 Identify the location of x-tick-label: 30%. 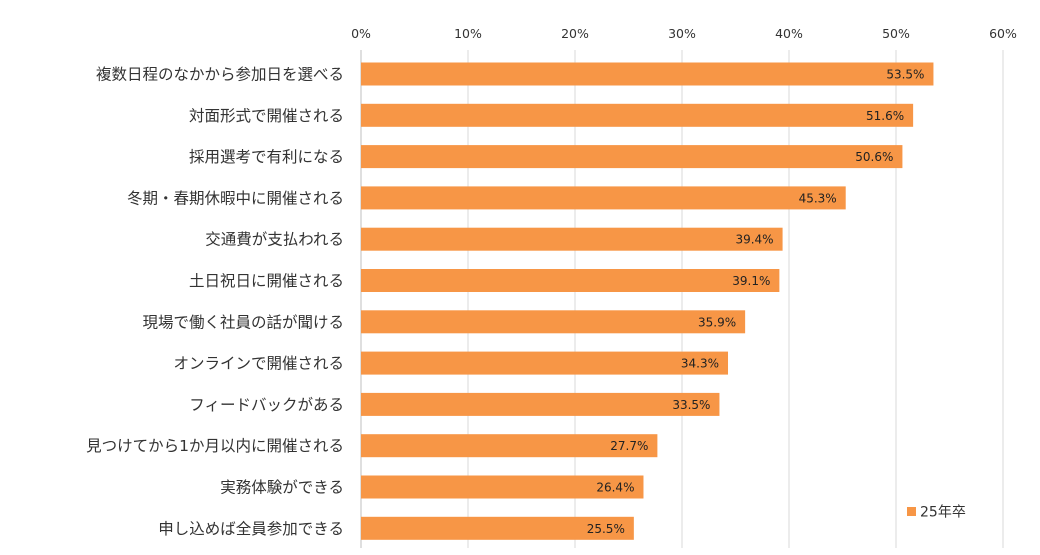
(682, 33).